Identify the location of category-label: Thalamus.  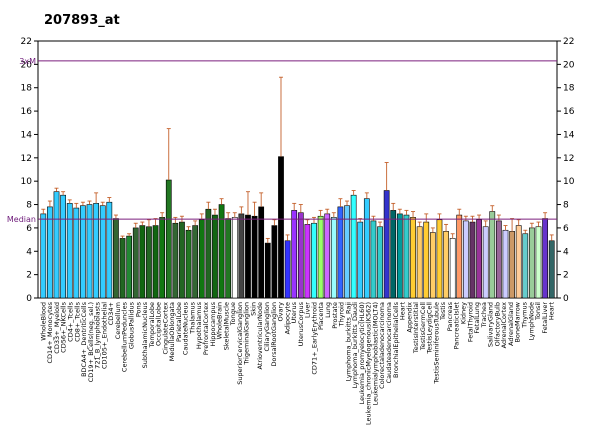
(192, 317).